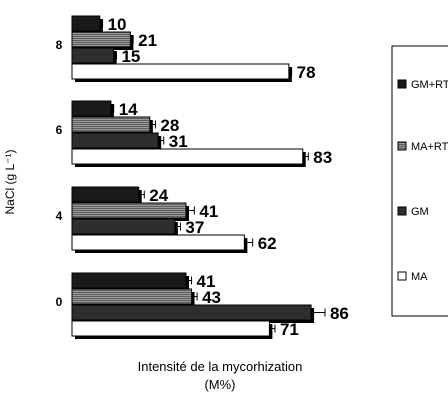 Image resolution: width=448 pixels, height=395 pixels. Describe the element at coordinates (402, 211) in the screenshot. I see `legend-swatch-gm` at that location.